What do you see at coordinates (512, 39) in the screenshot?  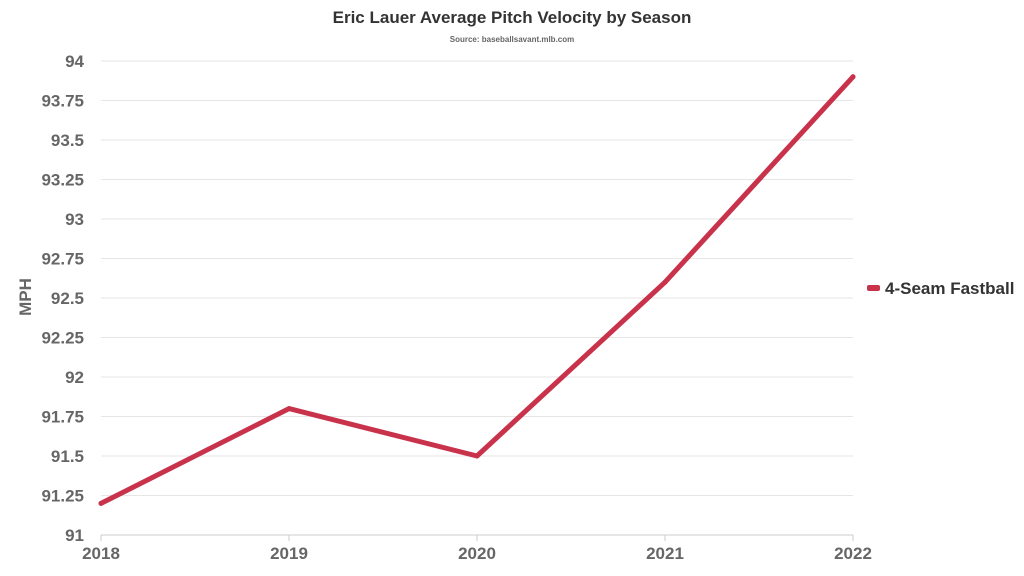 I see `chart-subtitle: Source: baseballsavant.mlb.com` at bounding box center [512, 39].